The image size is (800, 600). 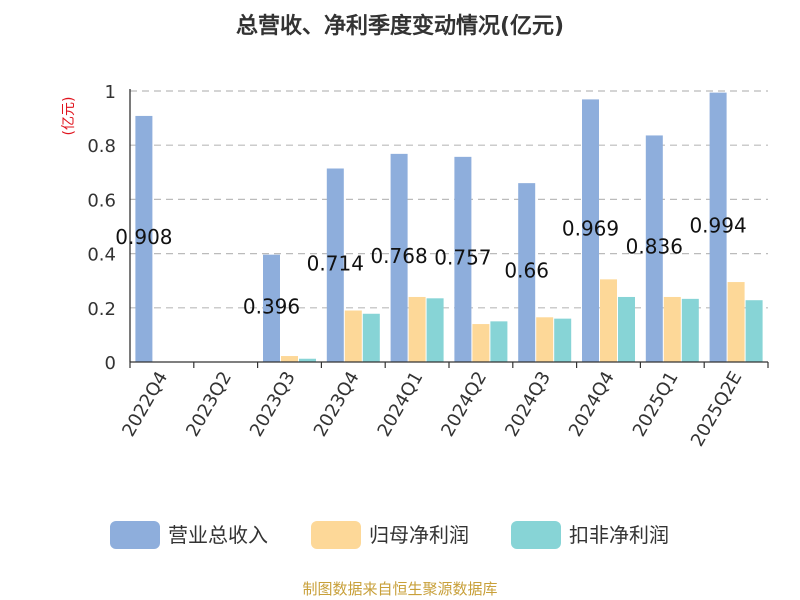 I want to click on bar-0-2022Q4, so click(x=144, y=238).